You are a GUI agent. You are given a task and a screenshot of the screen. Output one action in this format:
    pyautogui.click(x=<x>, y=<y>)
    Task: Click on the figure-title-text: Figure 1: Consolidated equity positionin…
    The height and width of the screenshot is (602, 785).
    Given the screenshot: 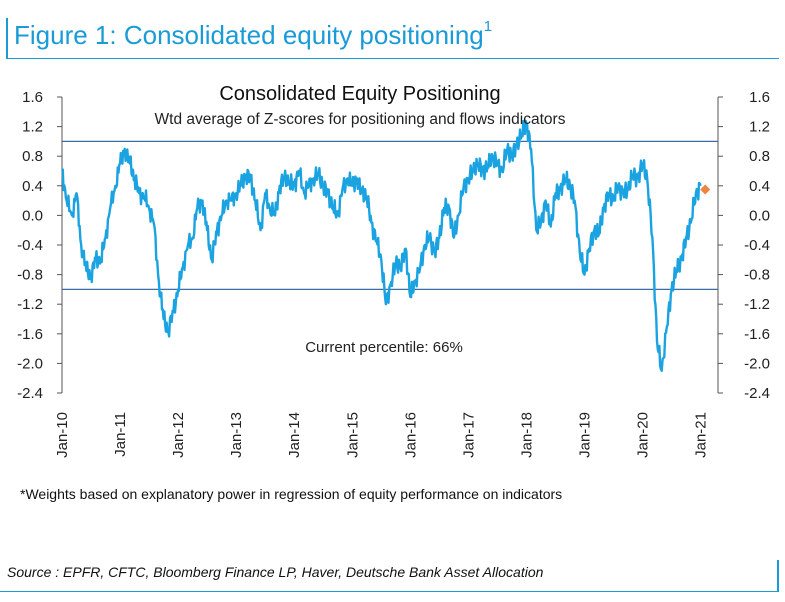 What is the action you would take?
    pyautogui.click(x=249, y=35)
    